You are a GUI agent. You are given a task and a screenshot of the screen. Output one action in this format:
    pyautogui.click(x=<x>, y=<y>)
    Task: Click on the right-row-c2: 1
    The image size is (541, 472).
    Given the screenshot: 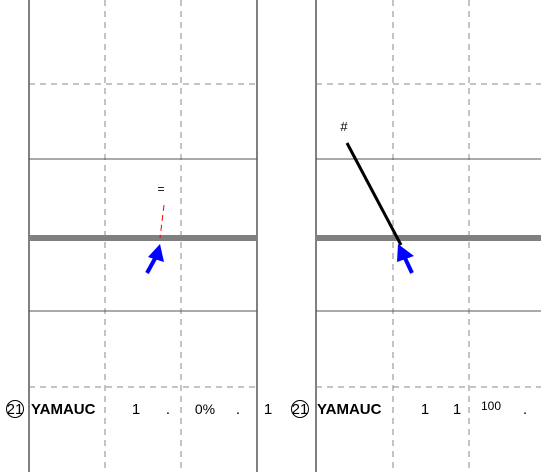 What is the action you would take?
    pyautogui.click(x=457, y=409)
    